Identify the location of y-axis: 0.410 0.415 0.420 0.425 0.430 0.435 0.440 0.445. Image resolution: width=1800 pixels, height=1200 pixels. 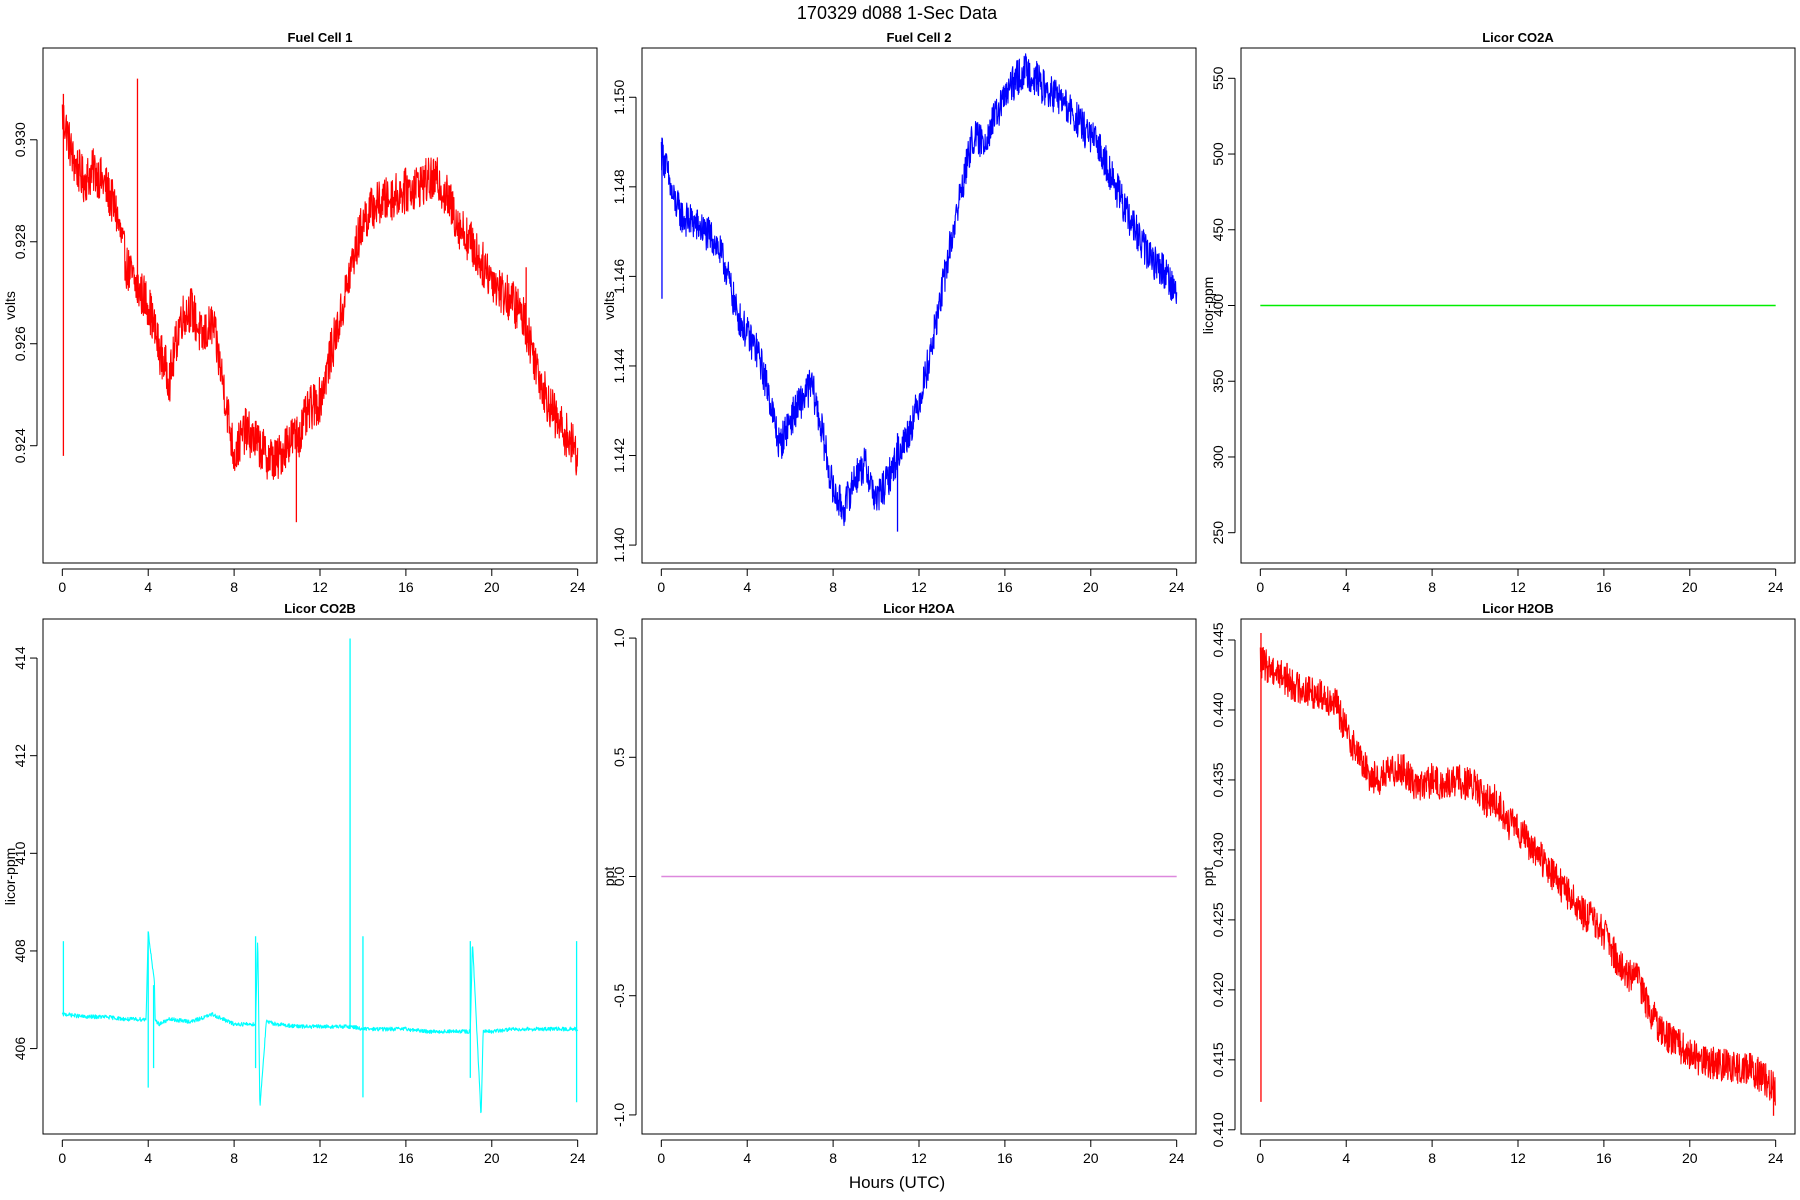
(1223, 884).